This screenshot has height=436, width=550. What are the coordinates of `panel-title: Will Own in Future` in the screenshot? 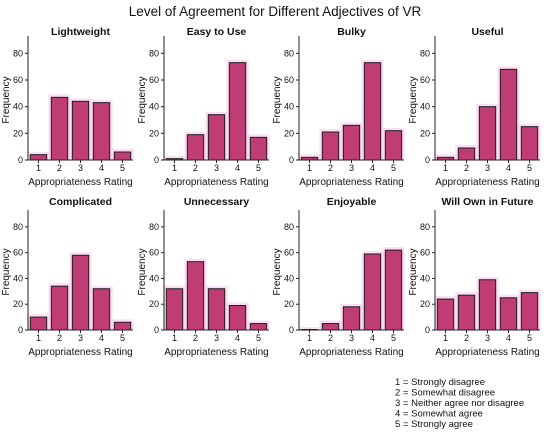 It's located at (487, 202).